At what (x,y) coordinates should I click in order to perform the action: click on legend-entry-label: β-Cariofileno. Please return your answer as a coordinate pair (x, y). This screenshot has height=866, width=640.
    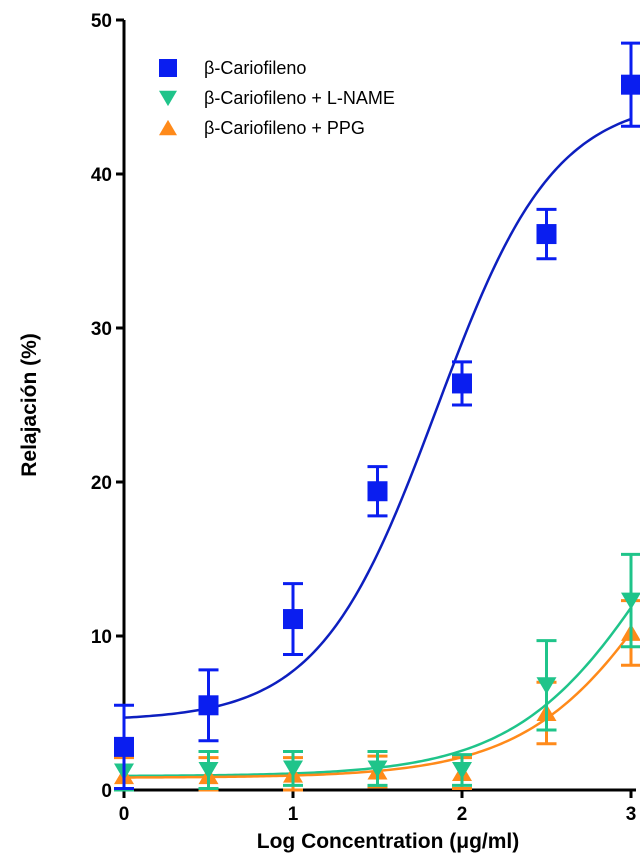
    Looking at the image, I should click on (255, 68).